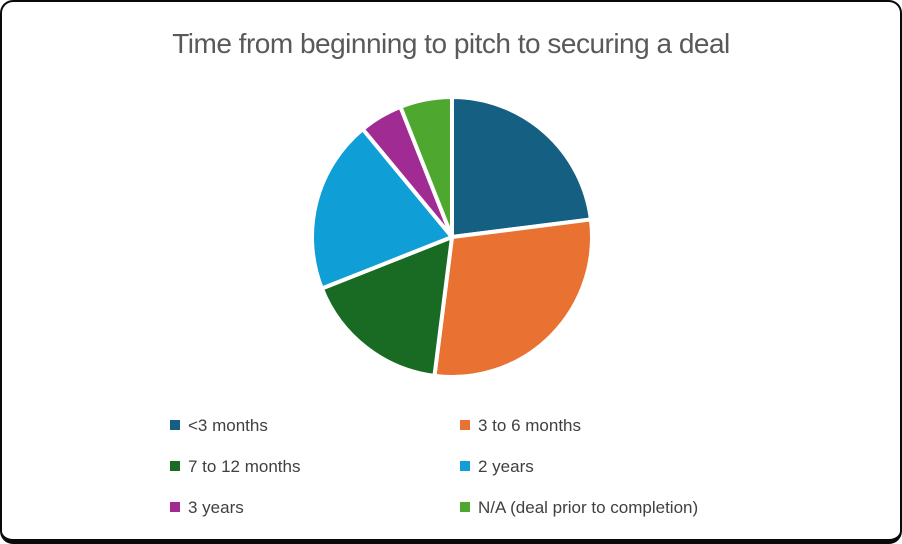 The image size is (902, 544). Describe the element at coordinates (244, 466) in the screenshot. I see `legend-label: 7 to 12 months` at that location.